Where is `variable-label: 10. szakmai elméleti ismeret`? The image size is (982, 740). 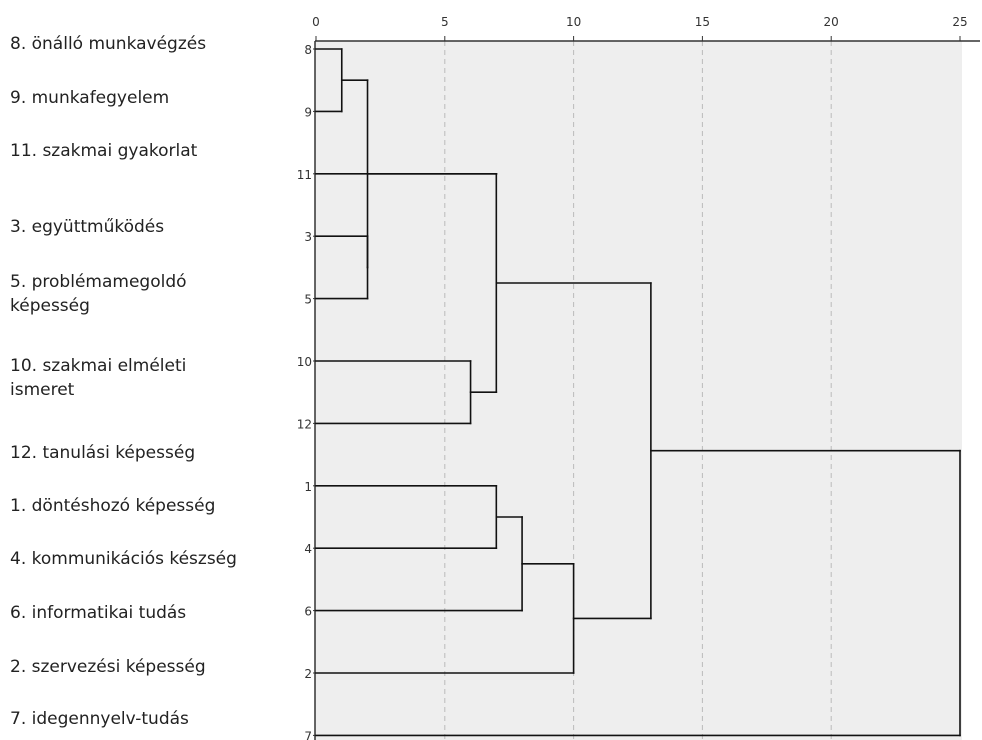
variable-label: 10. szakmai elméleti ismeret is located at coordinates (98, 378).